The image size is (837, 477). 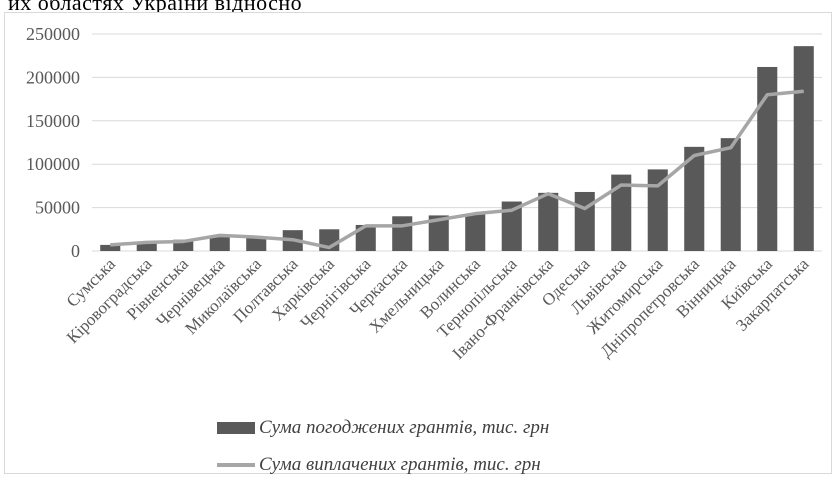 I want to click on legend-item-approved: Сума погоджених грантів, тис. грн, so click(x=383, y=428).